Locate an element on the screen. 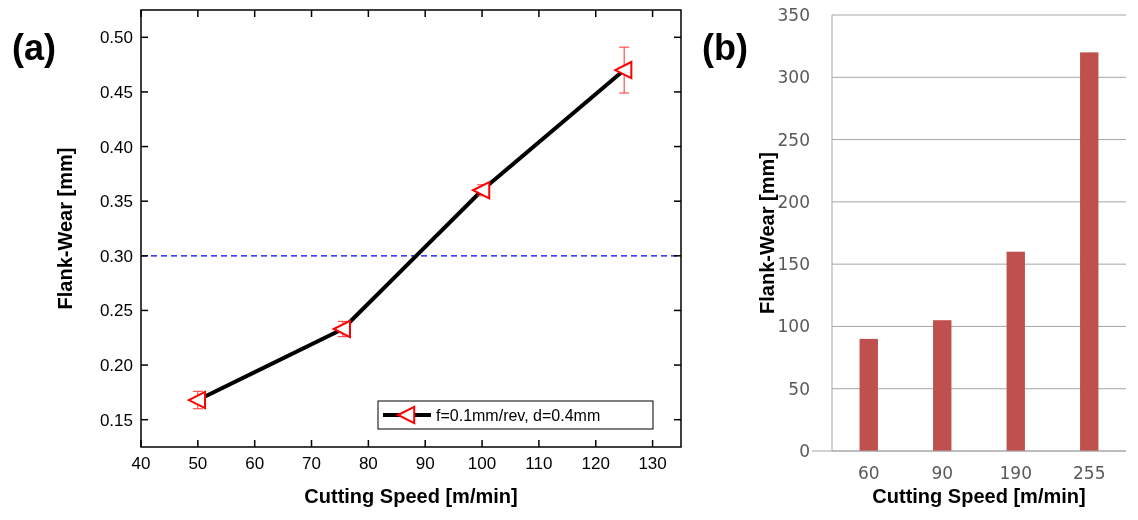  x-tick-label: 110 is located at coordinates (539, 463).